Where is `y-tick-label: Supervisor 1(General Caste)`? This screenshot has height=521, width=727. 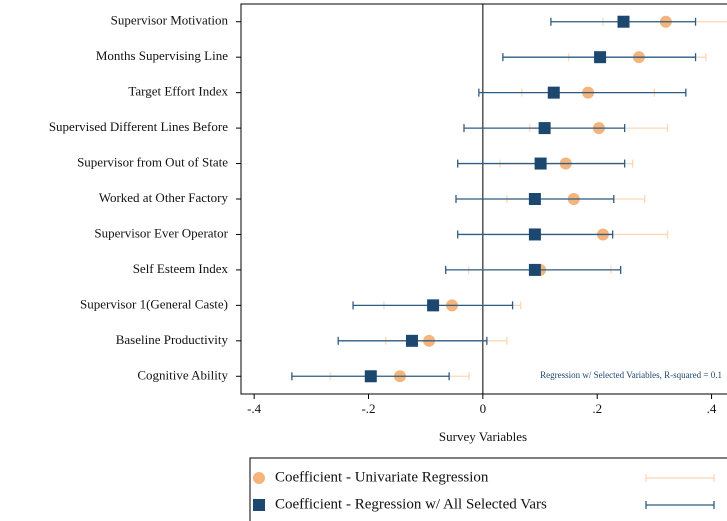 y-tick-label: Supervisor 1(General Caste) is located at coordinates (154, 303).